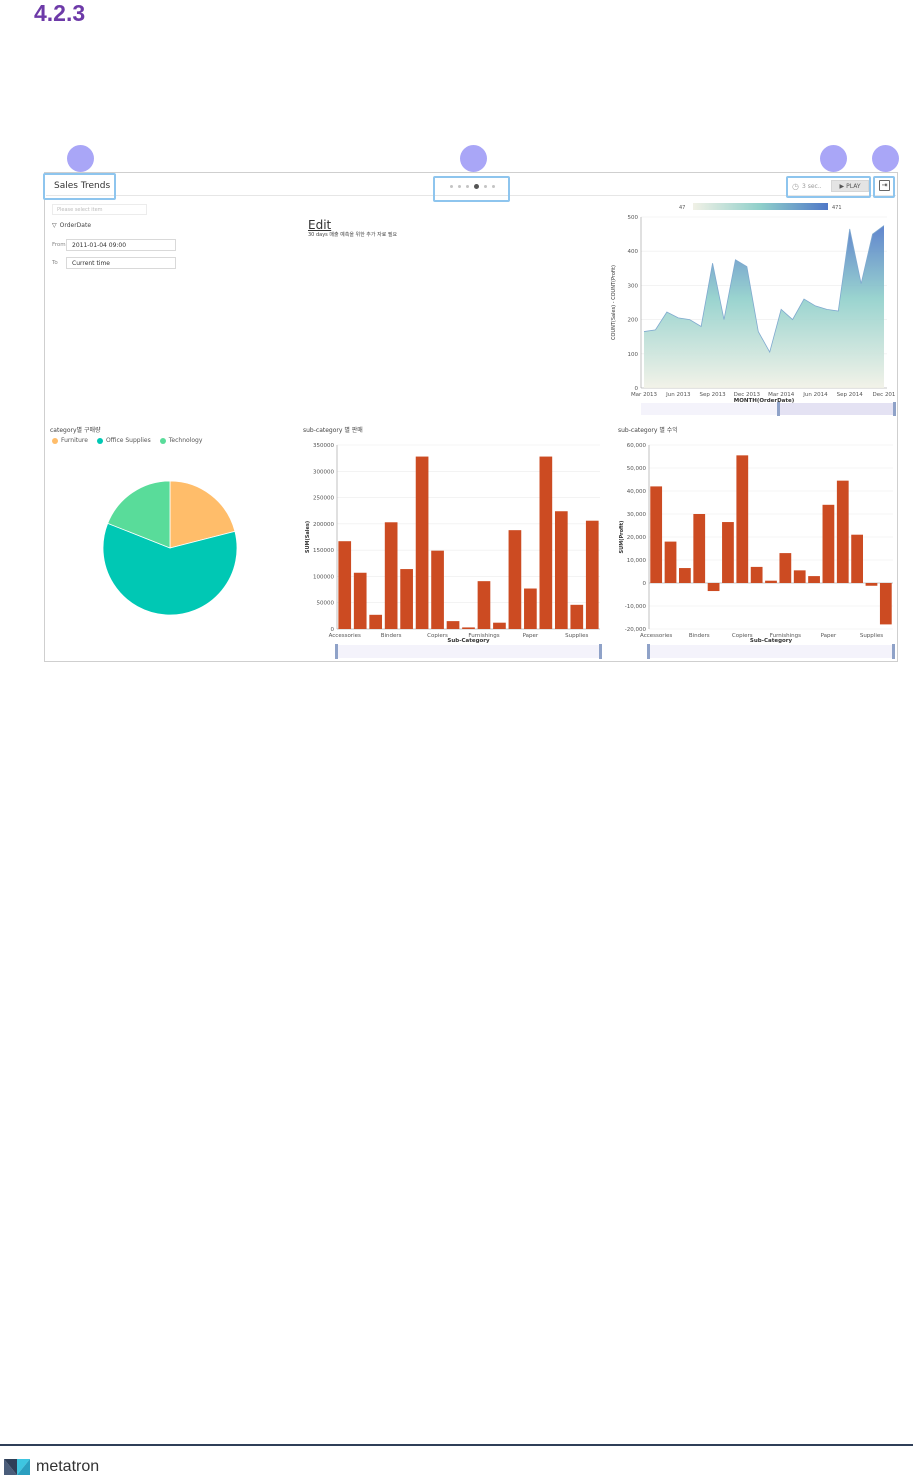 The height and width of the screenshot is (1477, 913). Describe the element at coordinates (468, 651) in the screenshot. I see `sales-range-navigator` at that location.